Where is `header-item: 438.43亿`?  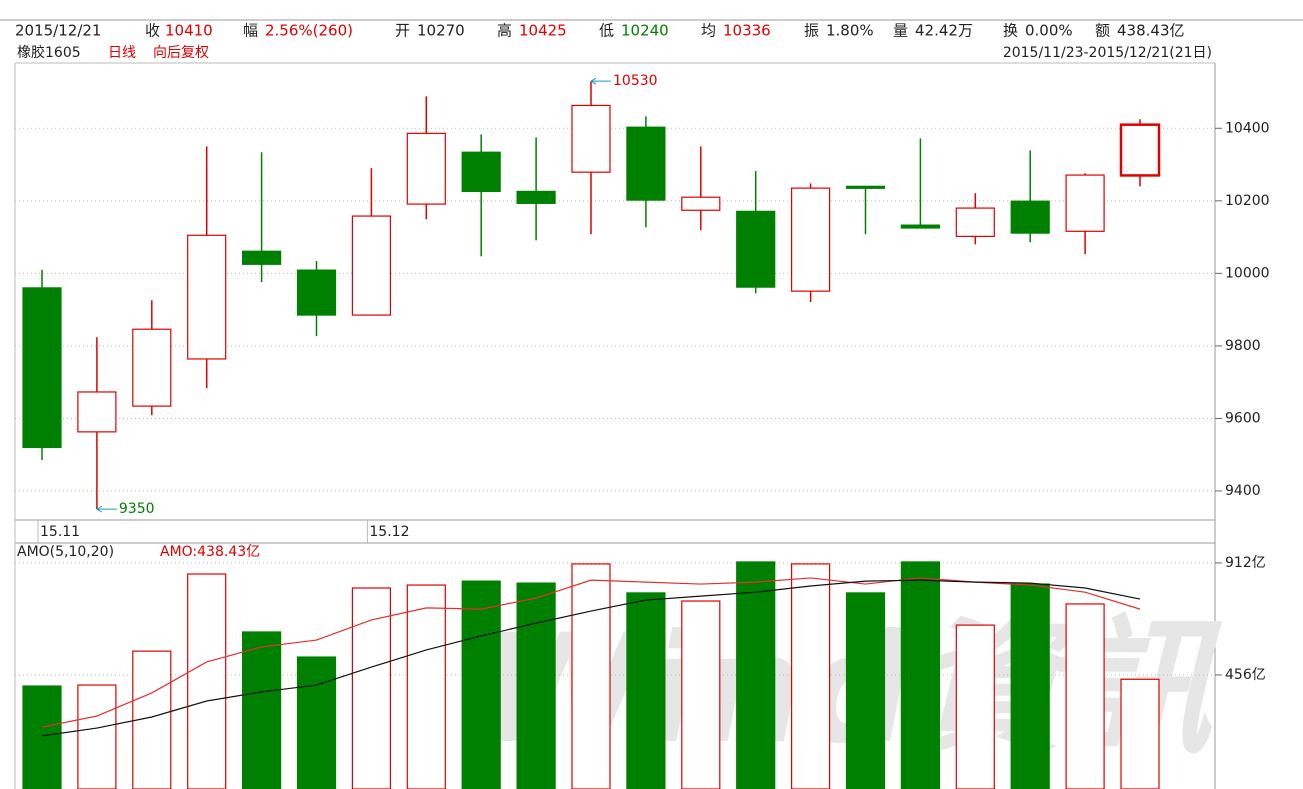 header-item: 438.43亿 is located at coordinates (1151, 31).